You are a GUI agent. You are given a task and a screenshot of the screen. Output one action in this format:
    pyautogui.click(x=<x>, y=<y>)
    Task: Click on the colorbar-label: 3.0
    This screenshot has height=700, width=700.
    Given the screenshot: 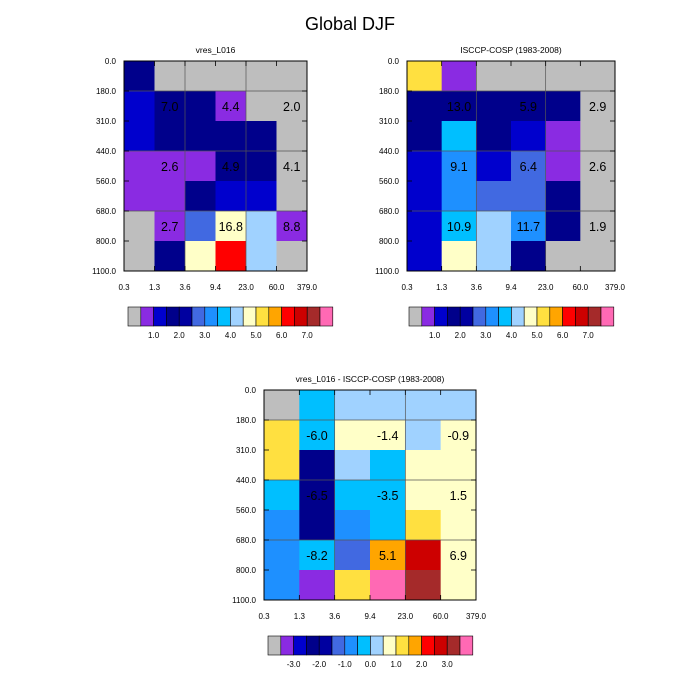 What is the action you would take?
    pyautogui.click(x=486, y=335)
    